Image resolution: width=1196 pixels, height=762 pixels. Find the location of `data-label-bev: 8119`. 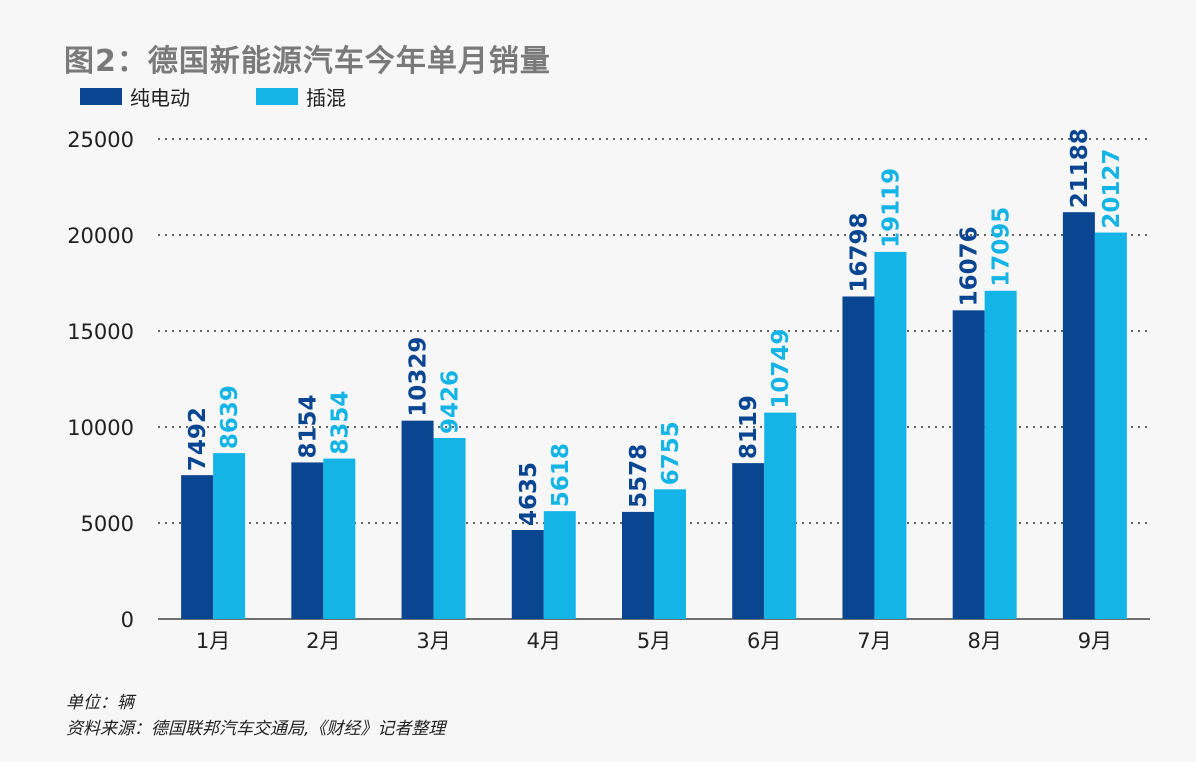

data-label-bev: 8119 is located at coordinates (749, 427).